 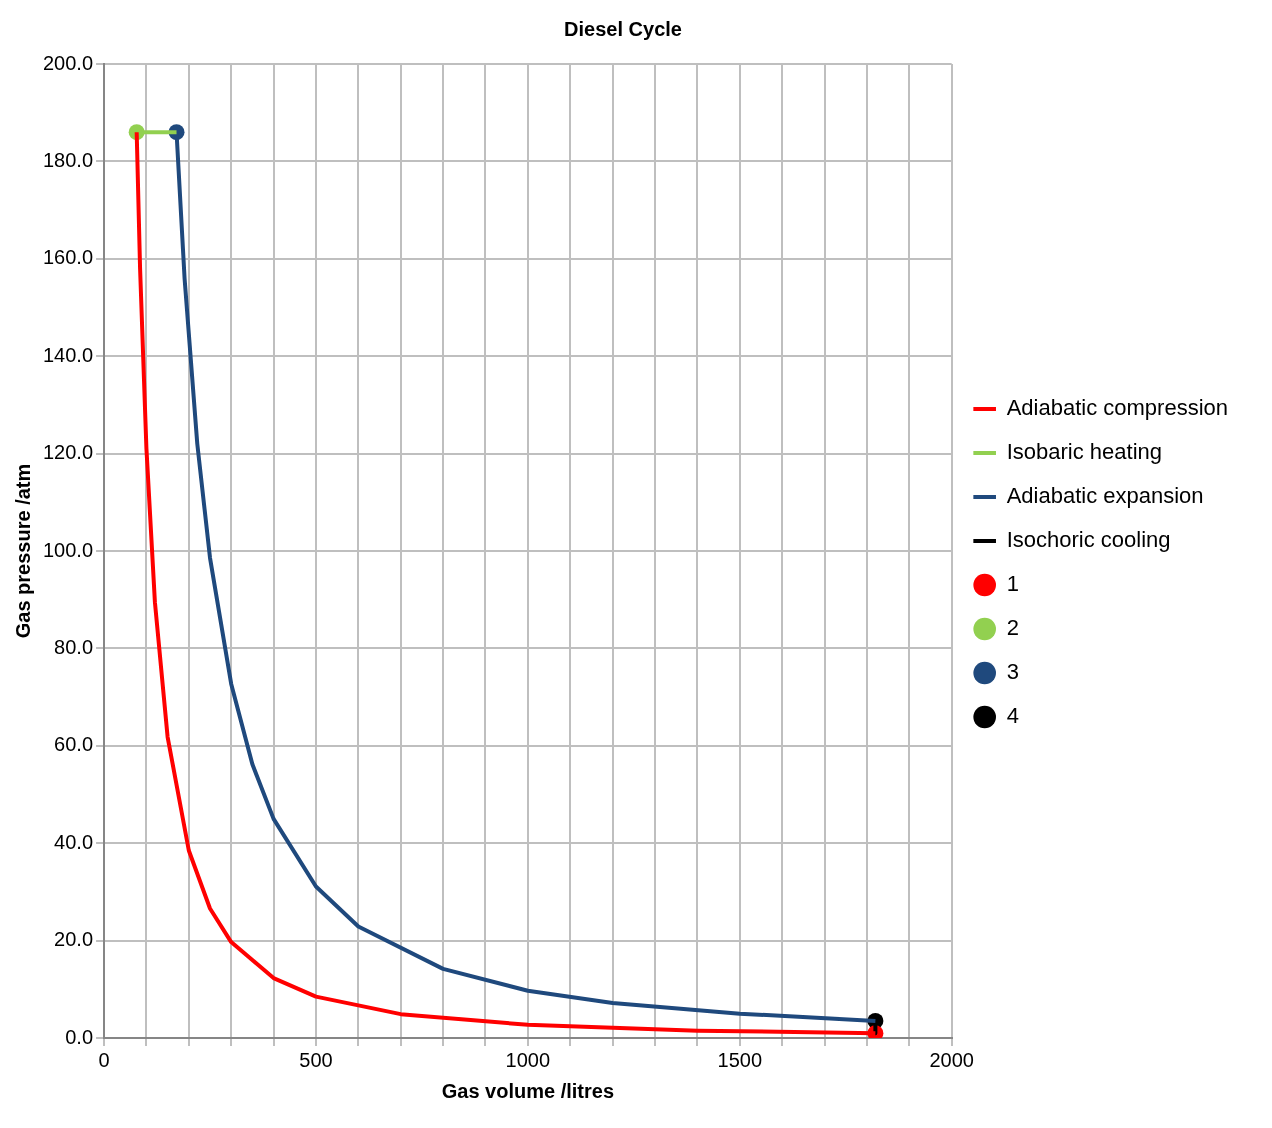 What do you see at coordinates (79, 1036) in the screenshot?
I see `y-tick-label: 0.0` at bounding box center [79, 1036].